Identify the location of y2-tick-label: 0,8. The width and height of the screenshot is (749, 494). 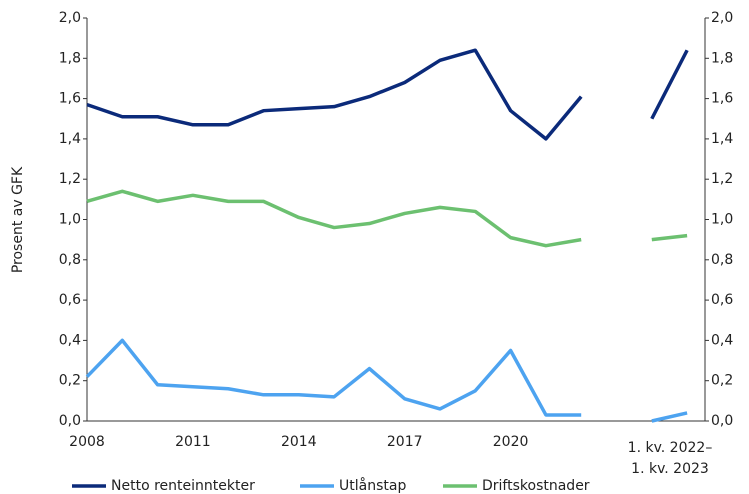
(722, 260).